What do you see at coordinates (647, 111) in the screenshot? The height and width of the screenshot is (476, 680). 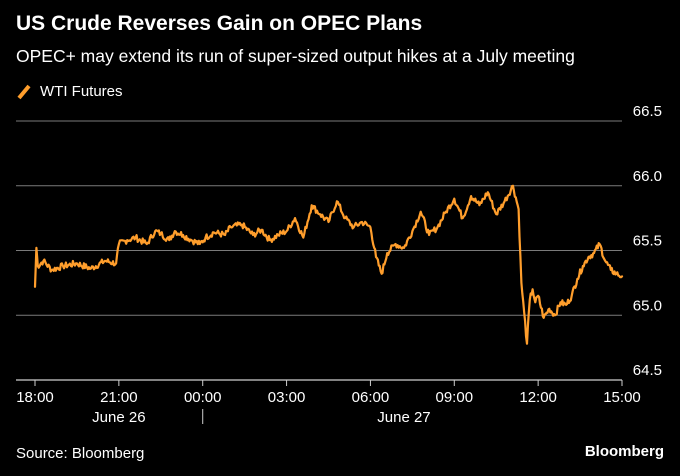 I see `y-tick-label: 66.5` at bounding box center [647, 111].